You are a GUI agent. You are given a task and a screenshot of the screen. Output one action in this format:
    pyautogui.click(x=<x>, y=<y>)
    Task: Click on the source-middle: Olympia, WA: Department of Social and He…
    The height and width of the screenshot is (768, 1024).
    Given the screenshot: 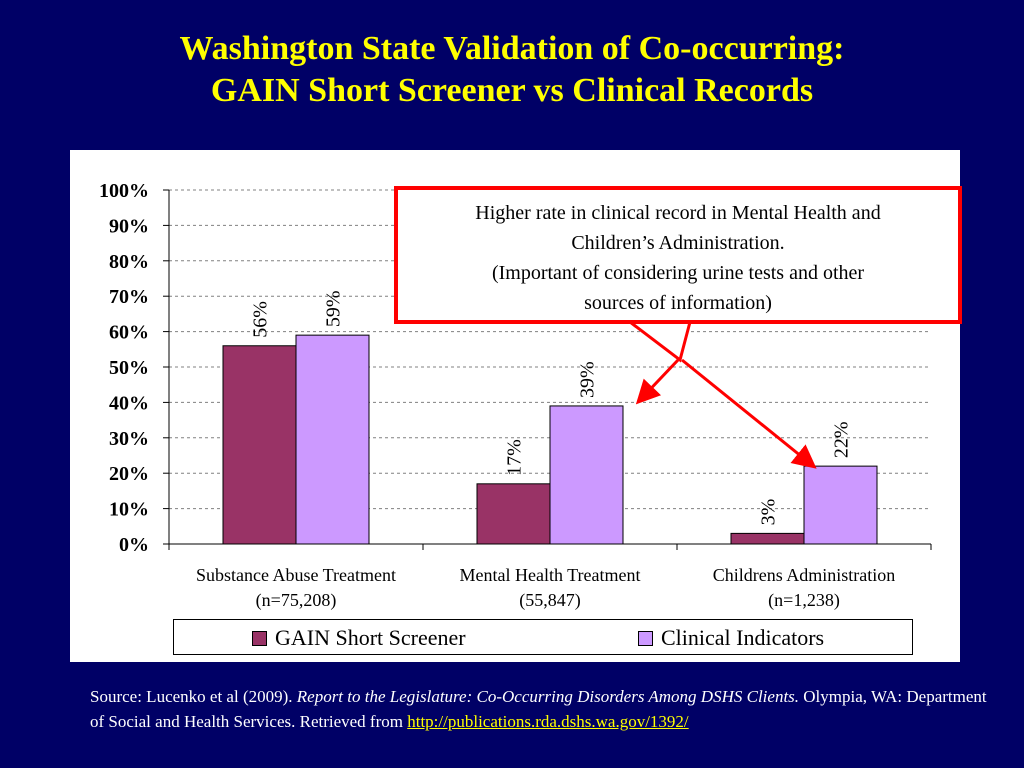 What is the action you would take?
    pyautogui.click(x=538, y=709)
    